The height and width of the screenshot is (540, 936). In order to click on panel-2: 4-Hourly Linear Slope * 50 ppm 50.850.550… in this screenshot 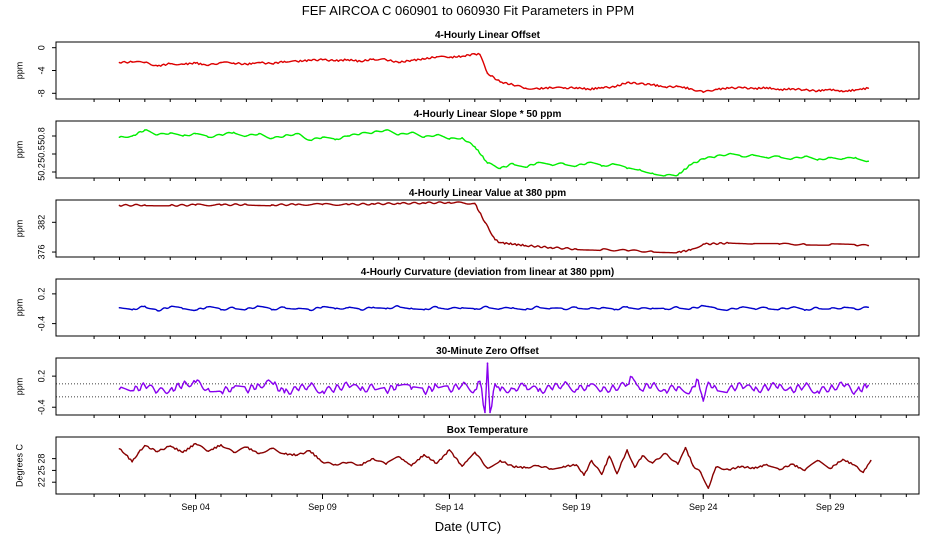, I will do `click(467, 145)`.